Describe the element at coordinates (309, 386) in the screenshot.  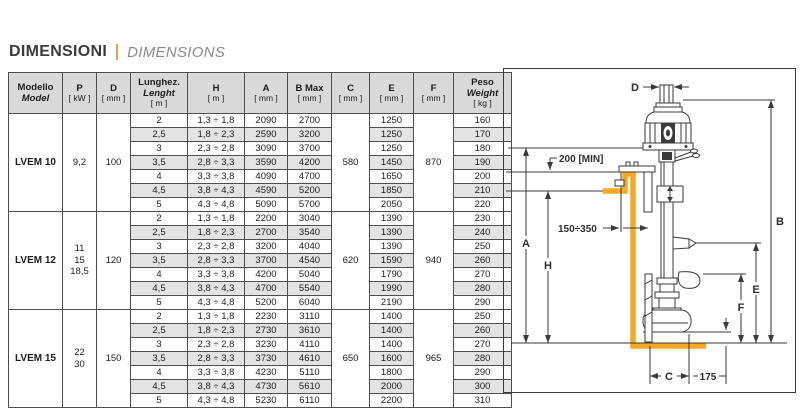
I see `bmax-cell: 5610` at that location.